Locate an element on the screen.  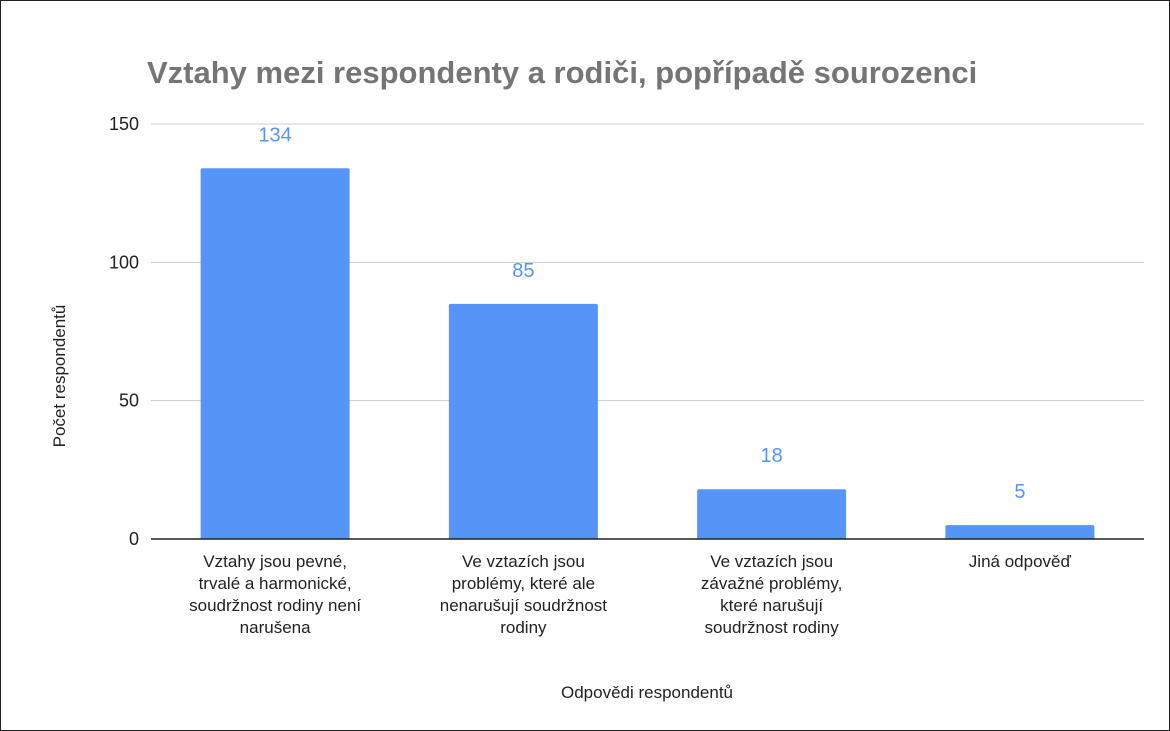
x-tick-label-line: Vztahy jsou pevné, is located at coordinates (275, 561).